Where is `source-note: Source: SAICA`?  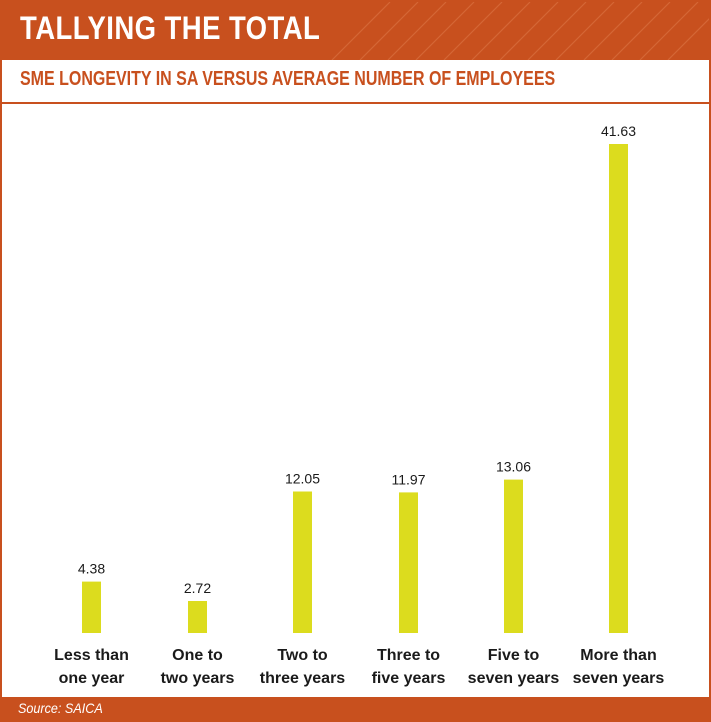 source-note: Source: SAICA is located at coordinates (60, 708).